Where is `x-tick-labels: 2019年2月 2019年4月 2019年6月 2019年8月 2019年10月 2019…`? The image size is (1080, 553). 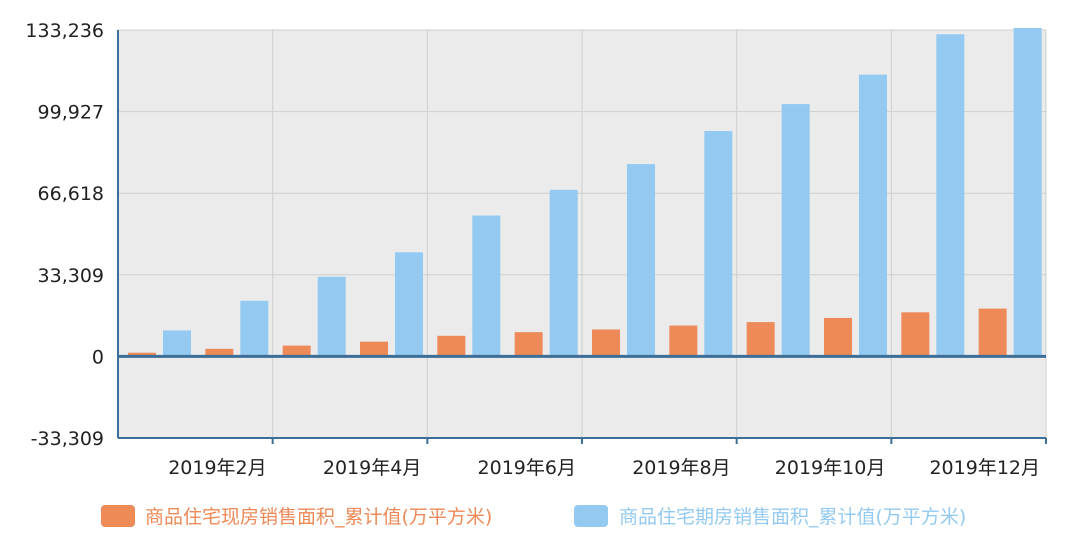
x-tick-labels: 2019年2月 2019年4月 2019年6月 2019年8月 2019年10月 2019… is located at coordinates (607, 458).